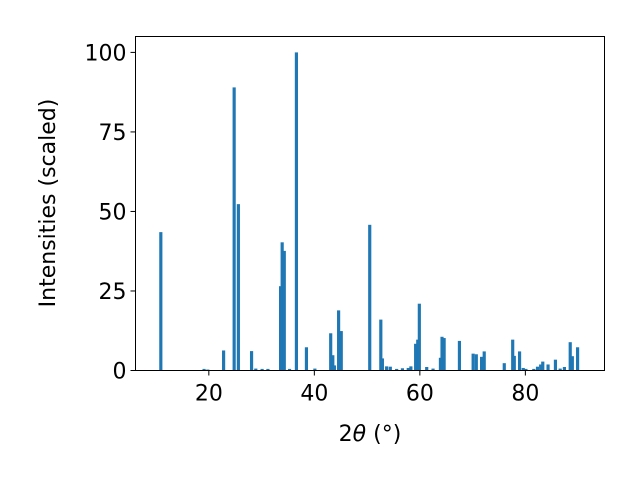 This screenshot has width=640, height=480. I want to click on x-tick-label: 80, so click(525, 394).